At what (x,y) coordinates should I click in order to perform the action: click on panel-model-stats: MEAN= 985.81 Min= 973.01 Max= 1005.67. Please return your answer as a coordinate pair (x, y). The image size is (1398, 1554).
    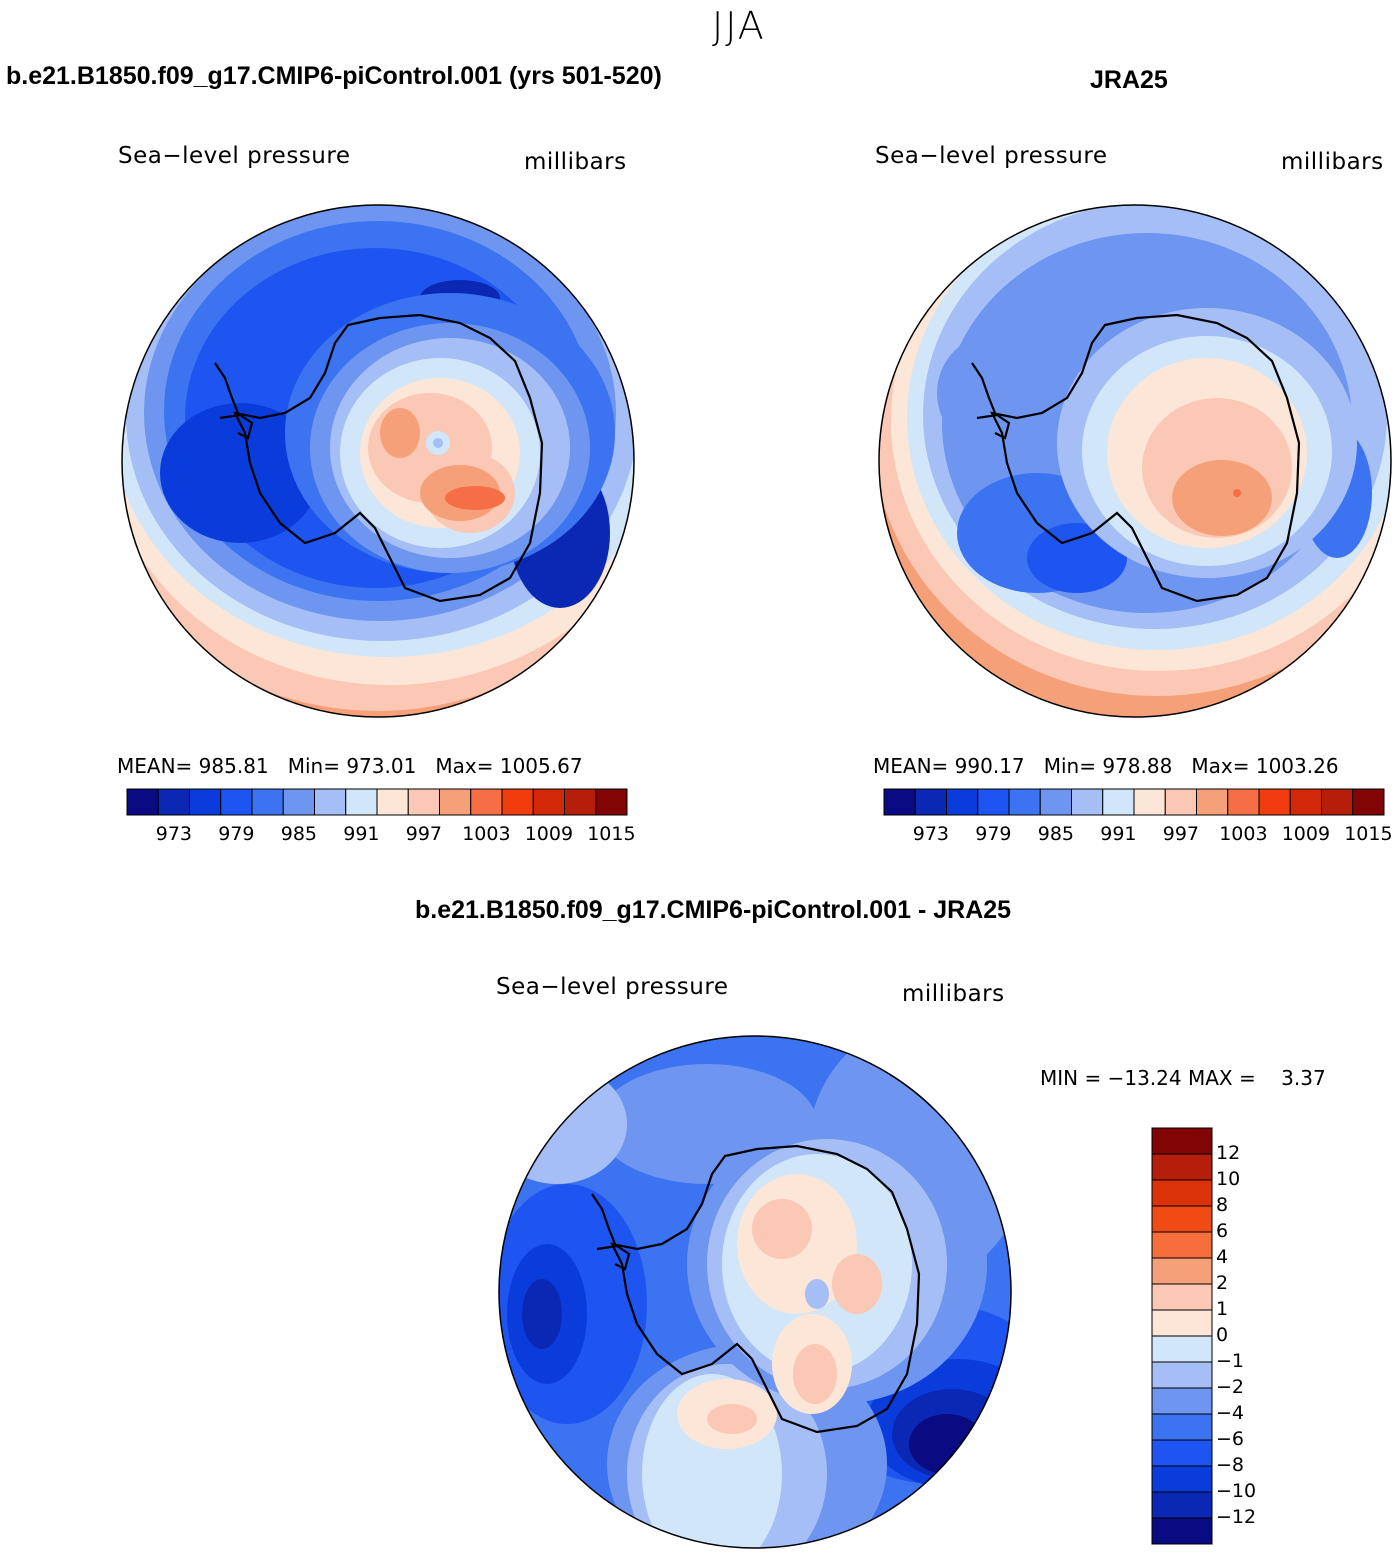
    Looking at the image, I should click on (350, 766).